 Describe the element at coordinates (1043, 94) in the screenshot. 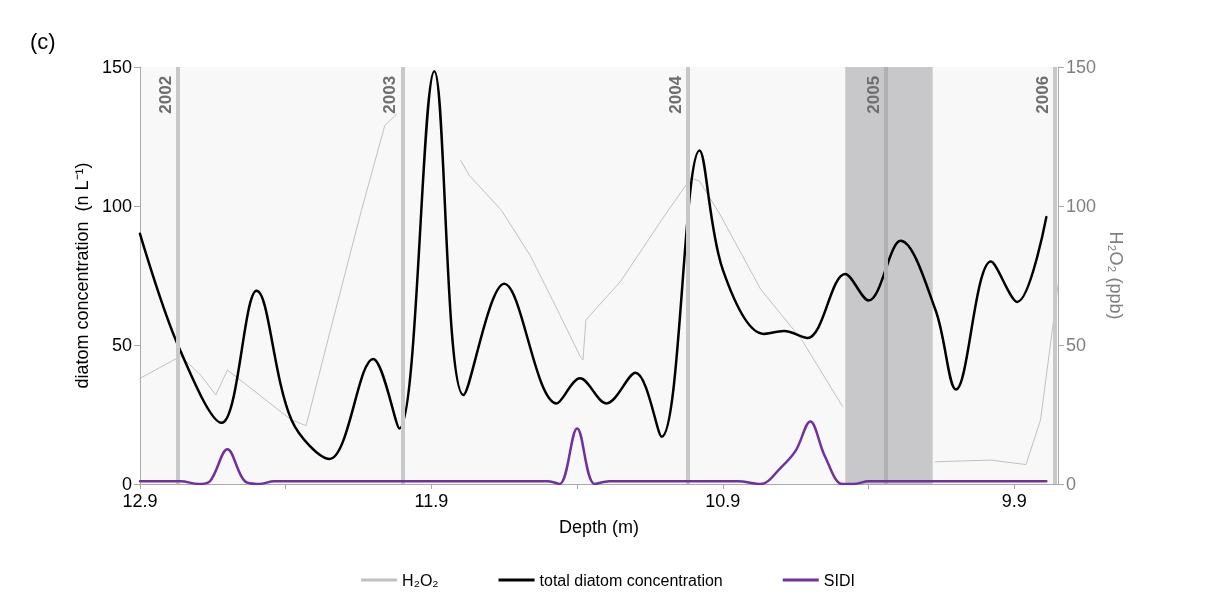

I see `annotation: 2006` at that location.